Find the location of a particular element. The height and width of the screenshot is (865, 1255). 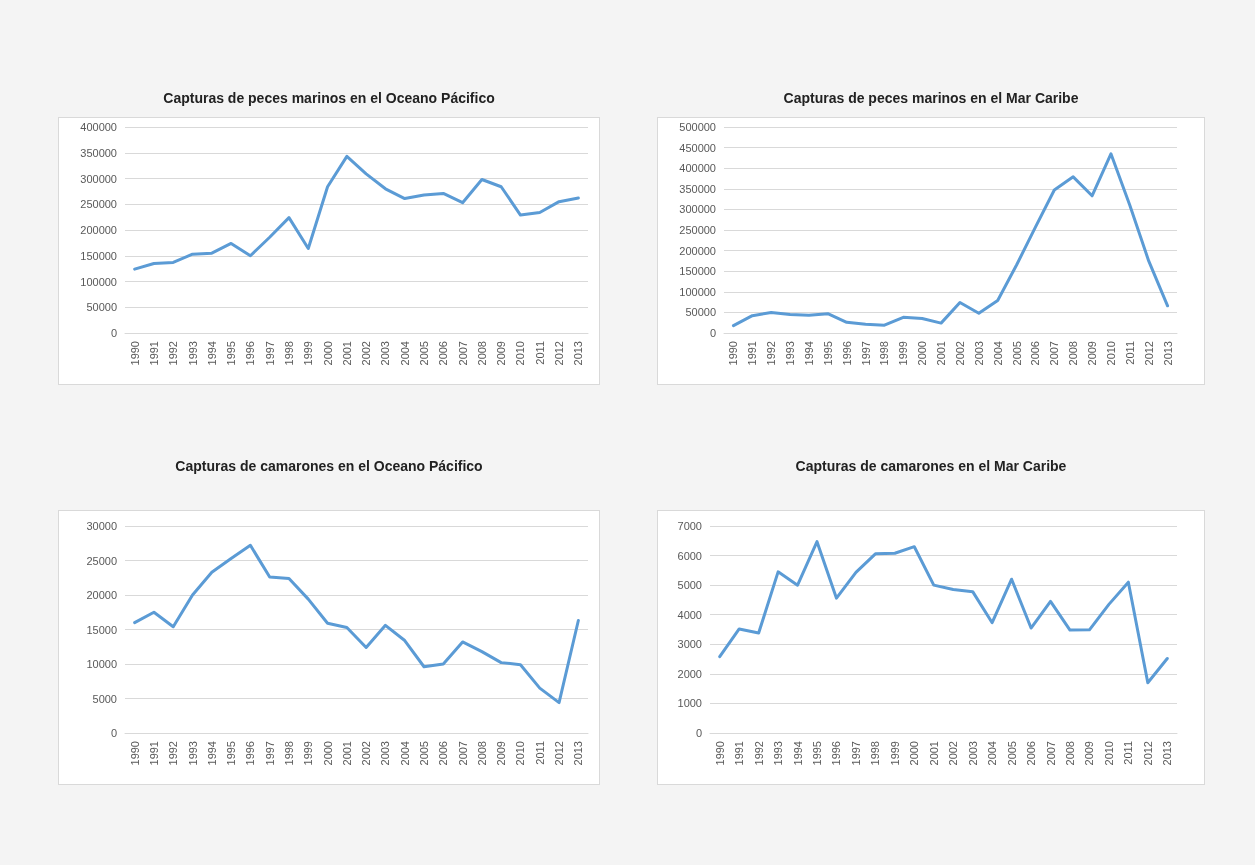

y-tick-label: 4000 is located at coordinates (689, 614).